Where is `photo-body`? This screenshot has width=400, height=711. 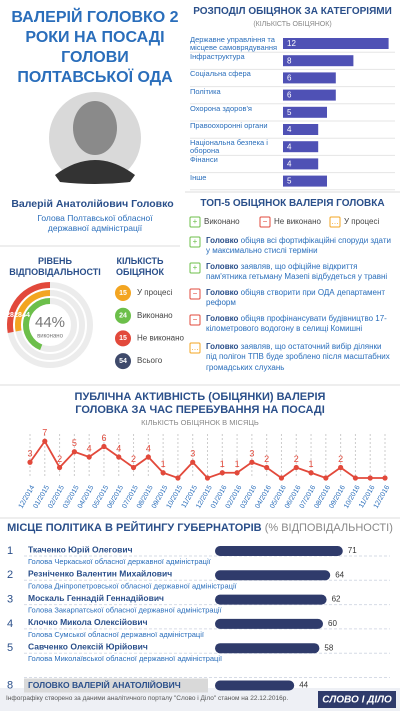
photo-body is located at coordinates (95, 172).